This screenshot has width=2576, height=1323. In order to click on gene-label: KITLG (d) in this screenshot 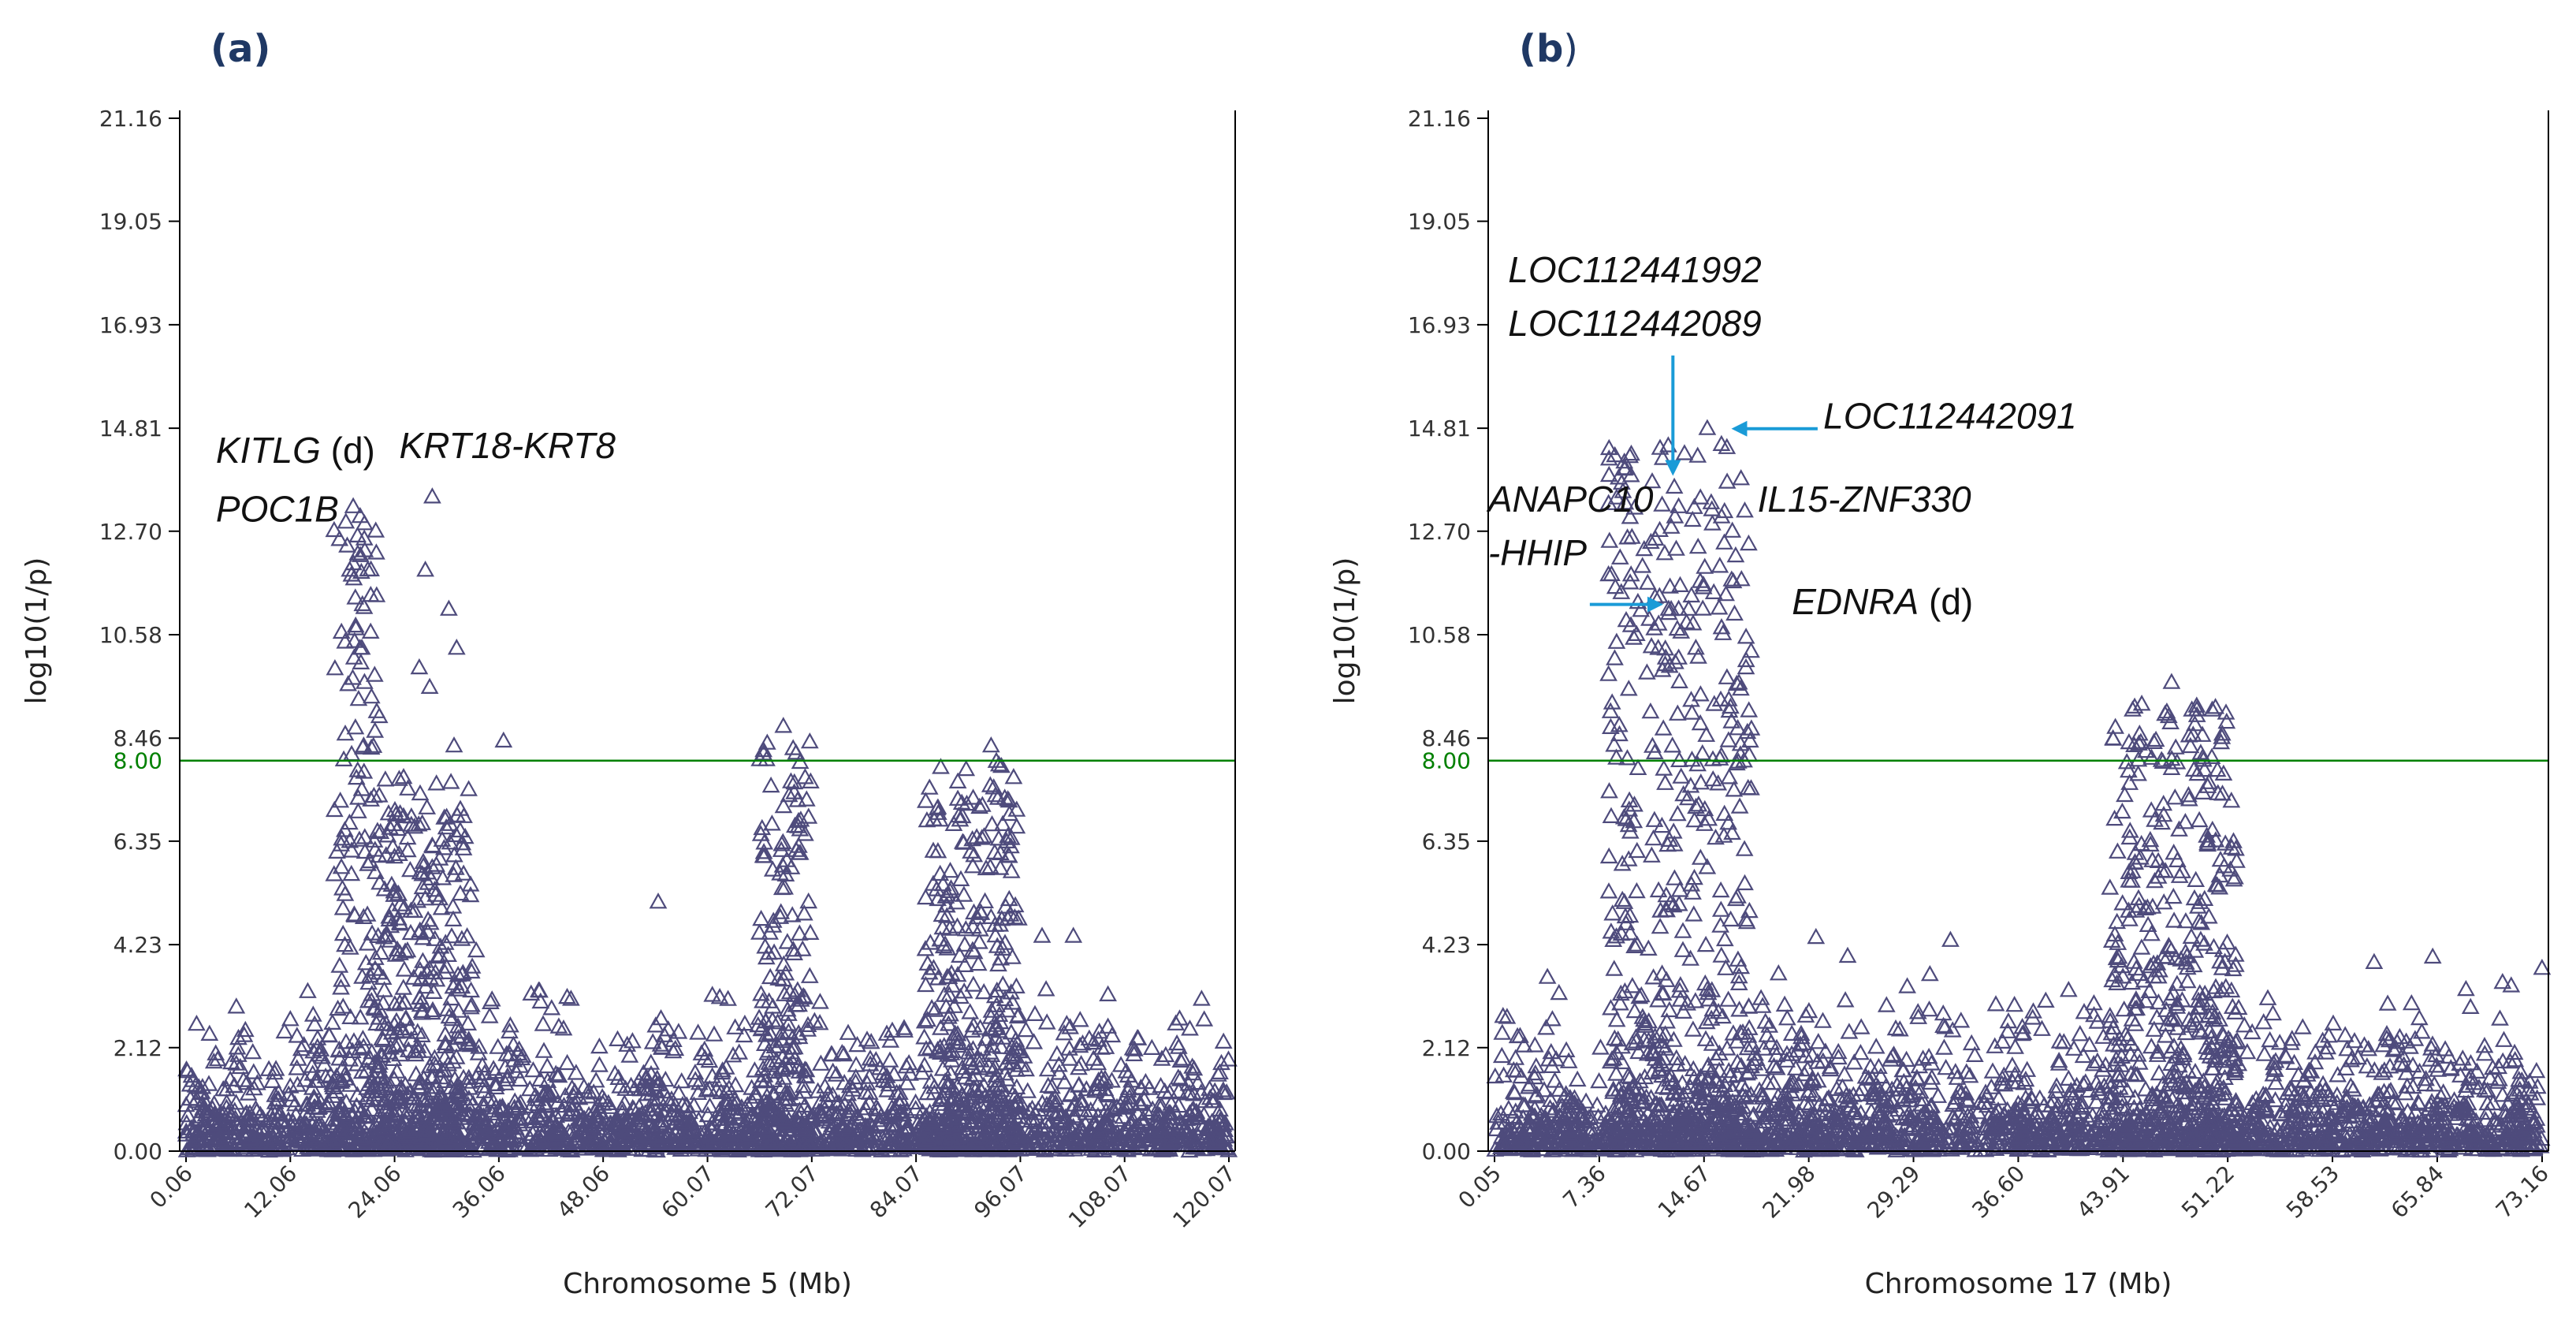, I will do `click(295, 450)`.